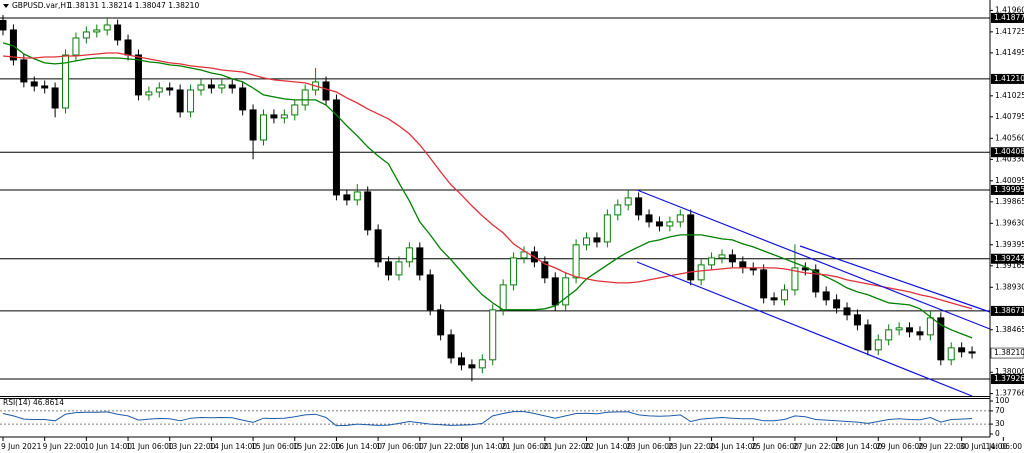  I want to click on x-tick-label: 16 Jun 14:00, so click(358, 446).